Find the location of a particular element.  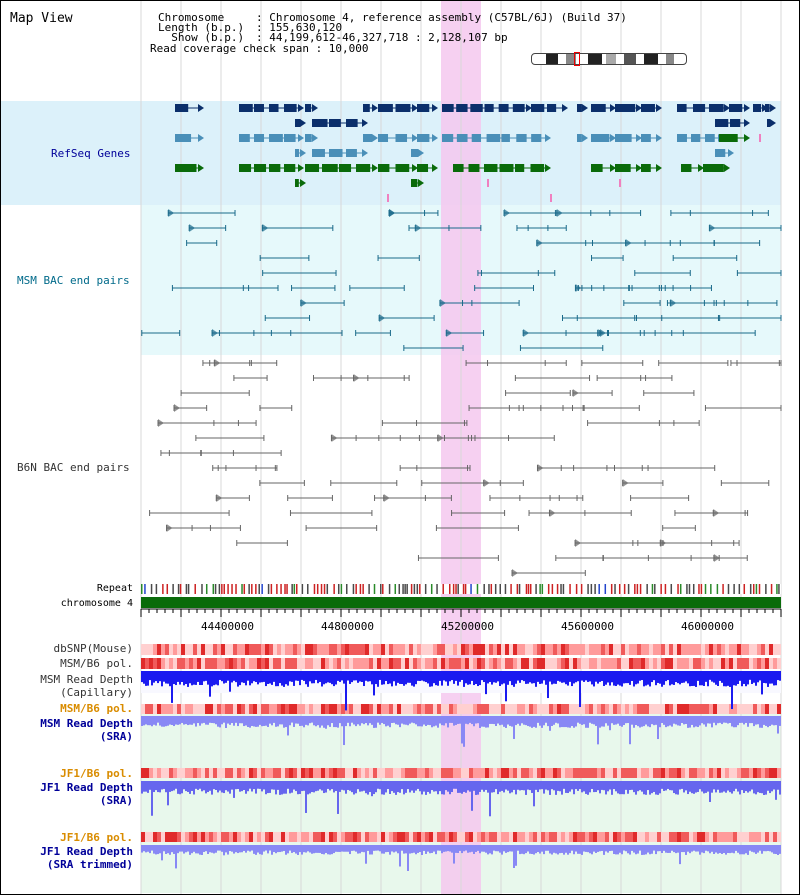

track-label-b6n-bac: B6N BAC end pairs is located at coordinates (73, 467).